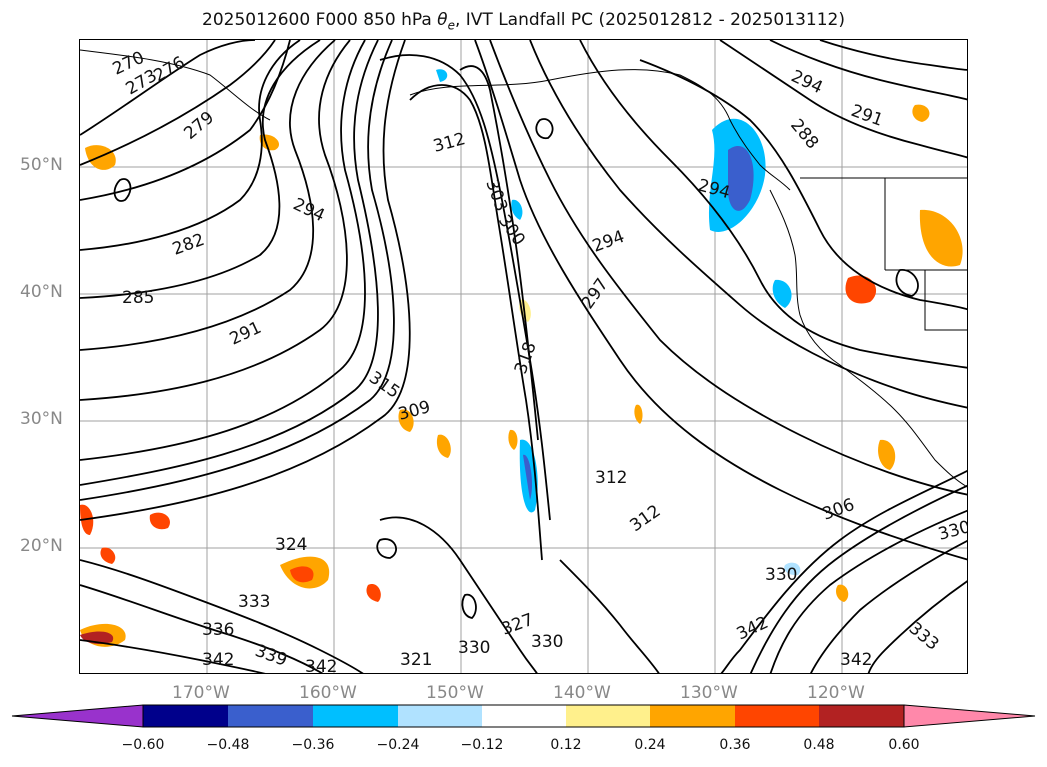  Describe the element at coordinates (328, 693) in the screenshot. I see `lon-label-160w: 160°W` at that location.